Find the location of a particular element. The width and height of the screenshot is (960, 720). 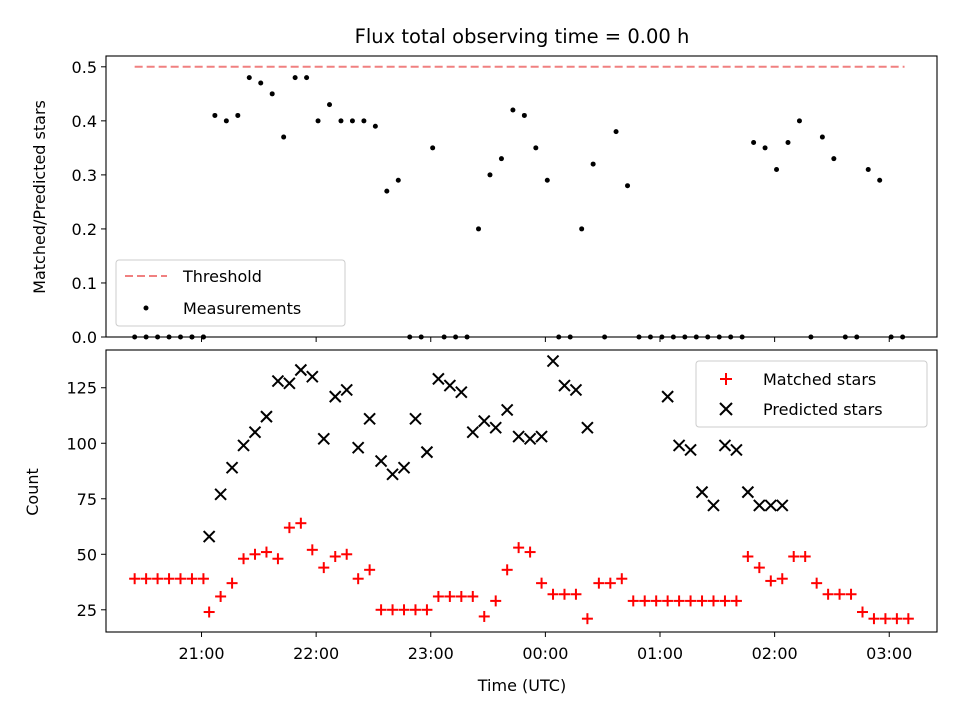

top-y-tick-label: 0.2 is located at coordinates (84, 229).